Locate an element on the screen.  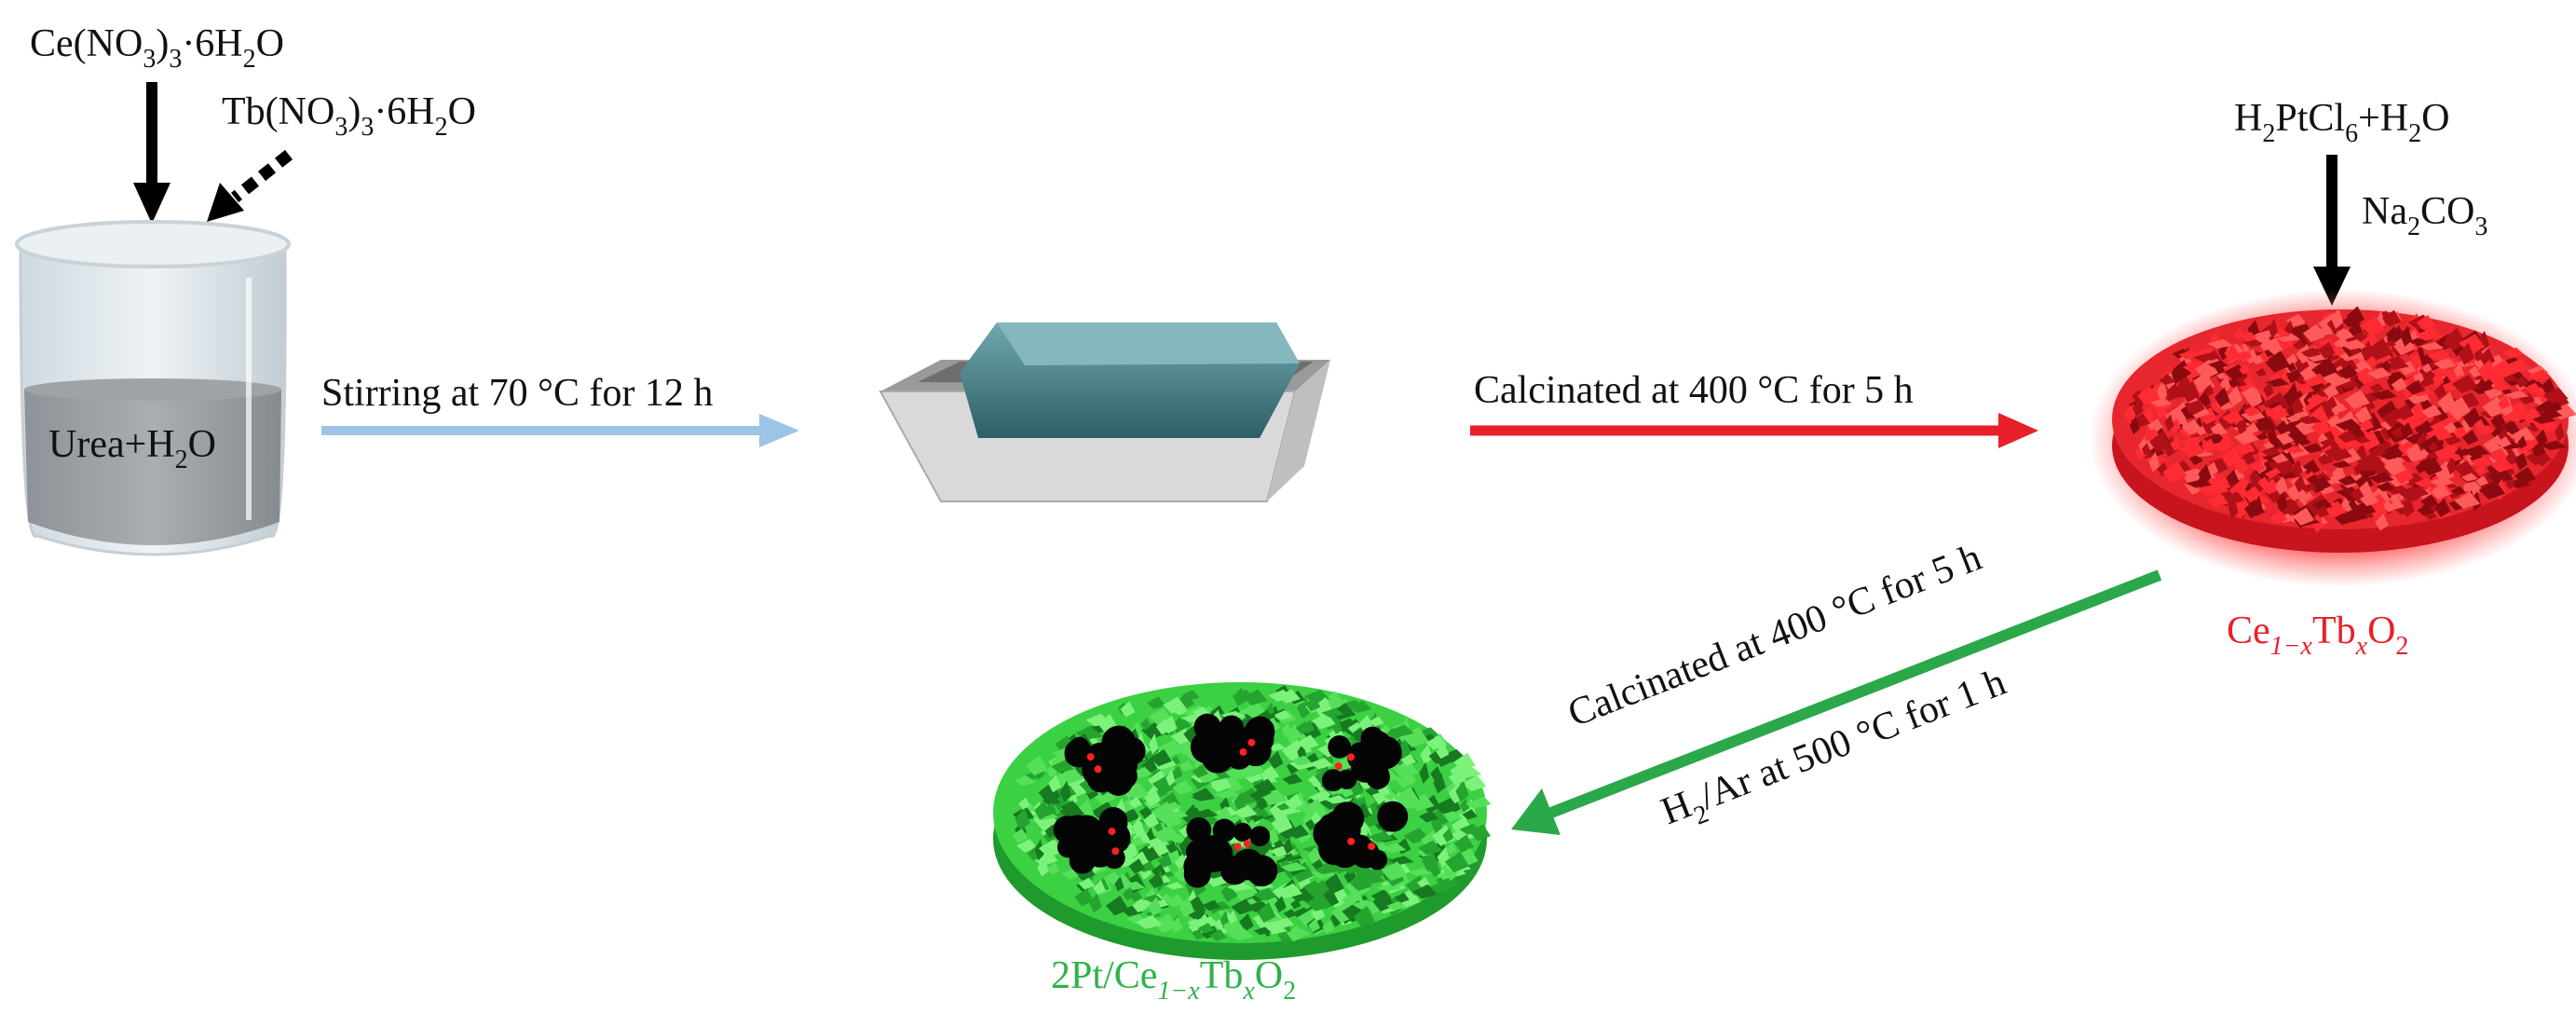
pt-cluster is located at coordinates (1361, 835).